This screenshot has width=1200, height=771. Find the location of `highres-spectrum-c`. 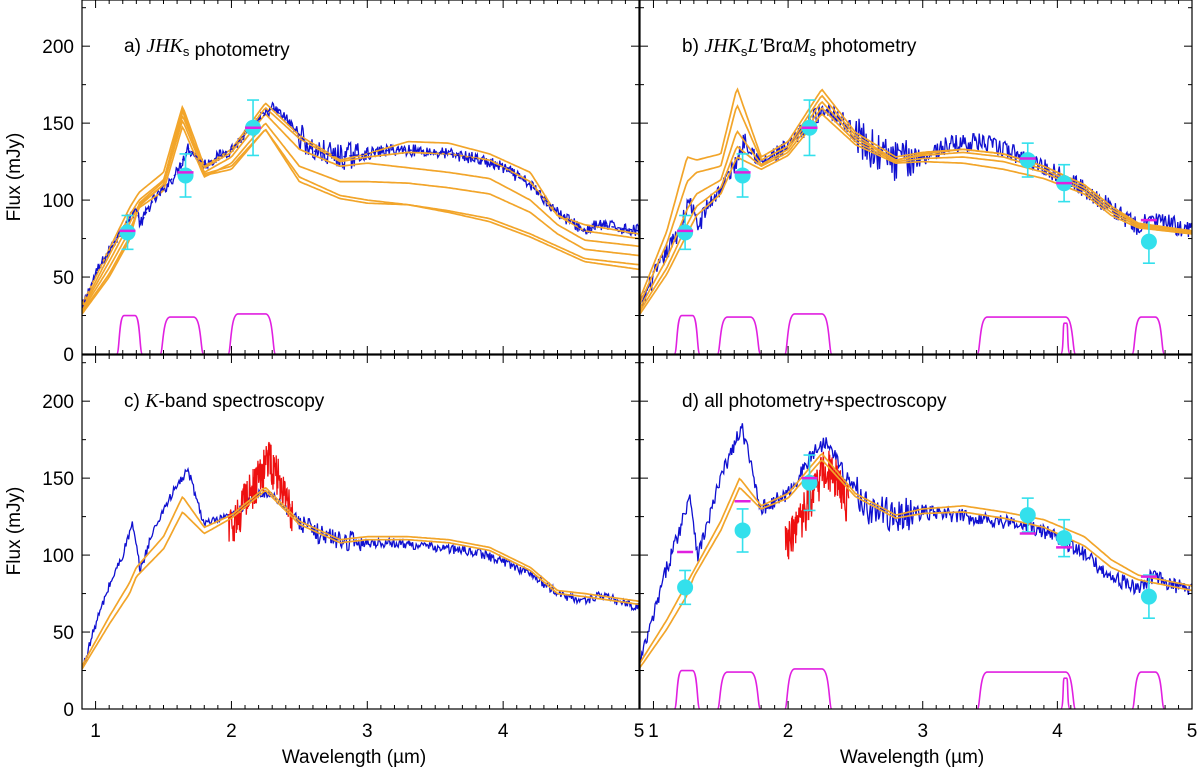

highres-spectrum-c is located at coordinates (261, 491).